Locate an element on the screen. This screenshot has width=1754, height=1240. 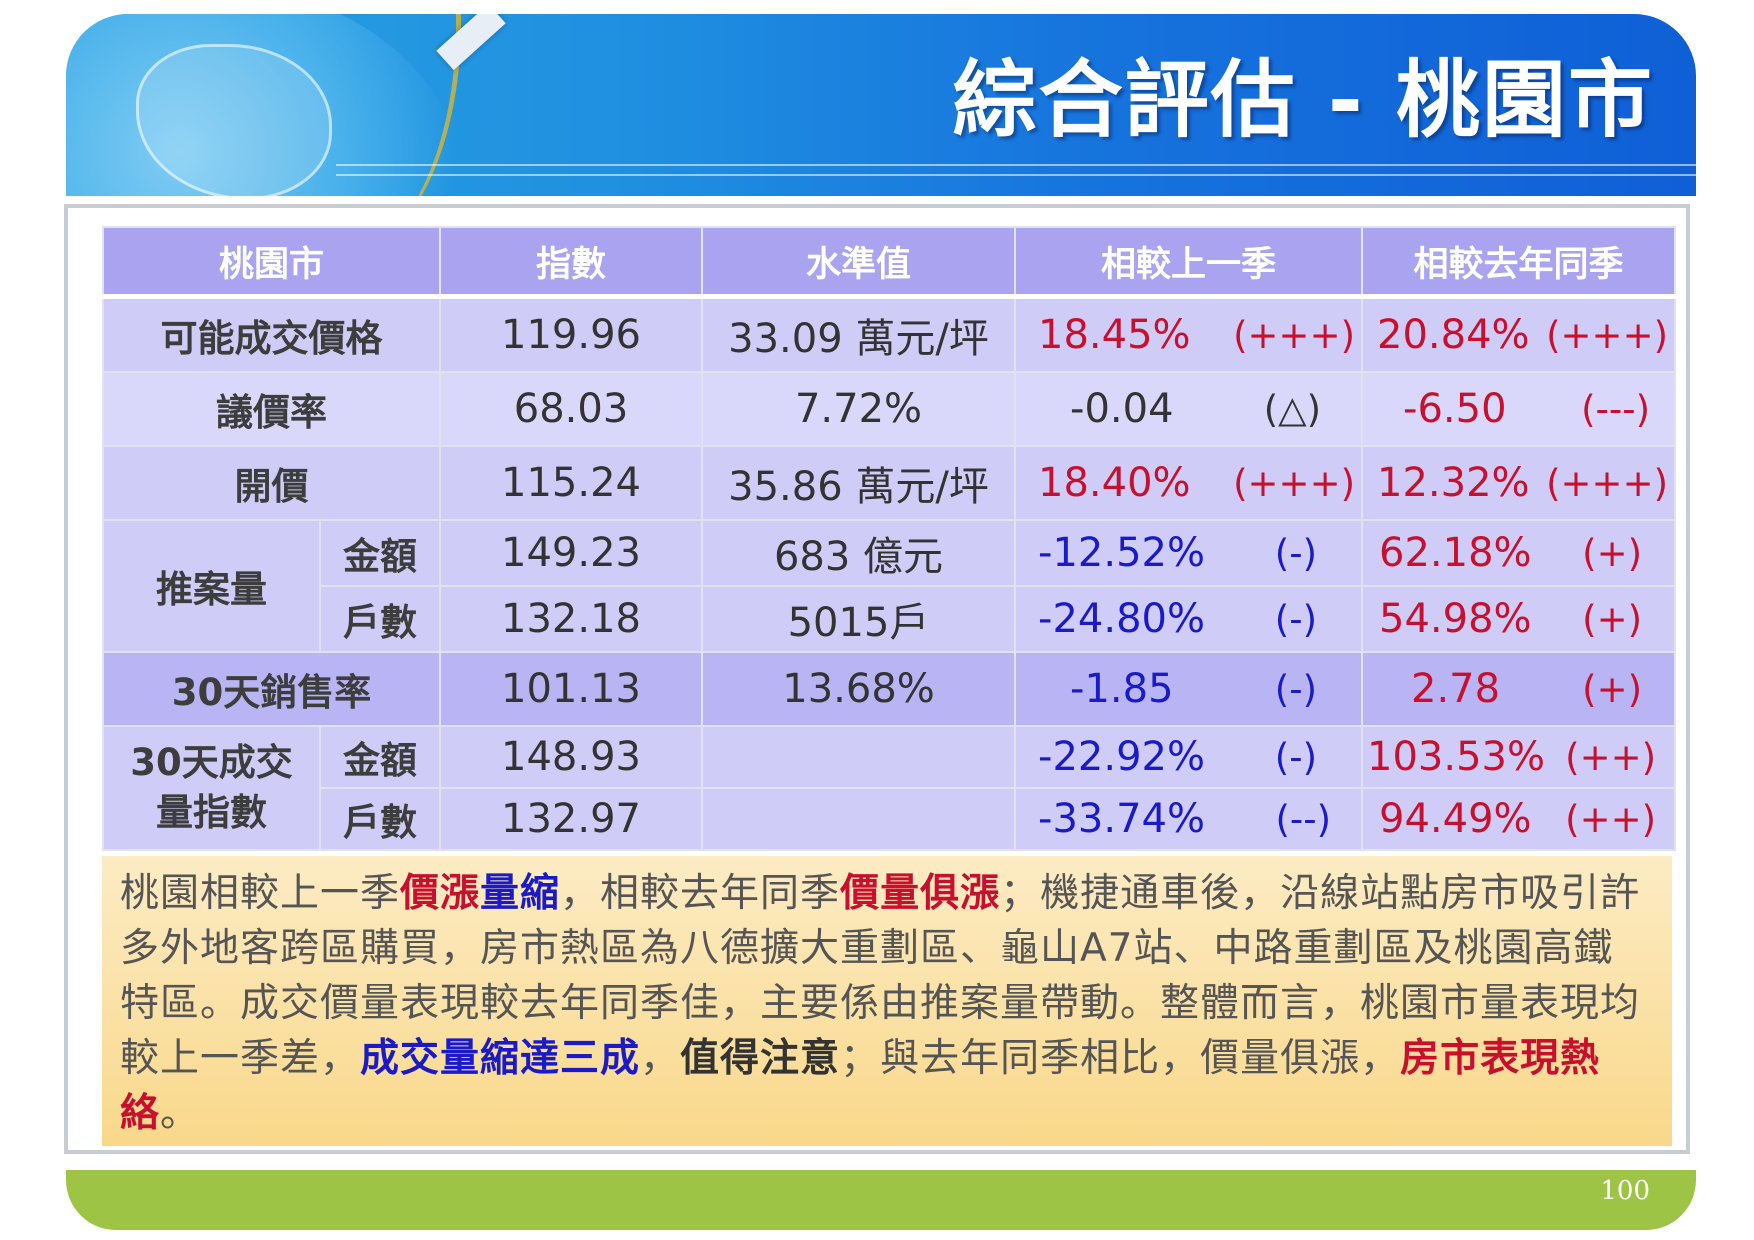
qoq-cell: 18.40% (+++) is located at coordinates (1189, 483).